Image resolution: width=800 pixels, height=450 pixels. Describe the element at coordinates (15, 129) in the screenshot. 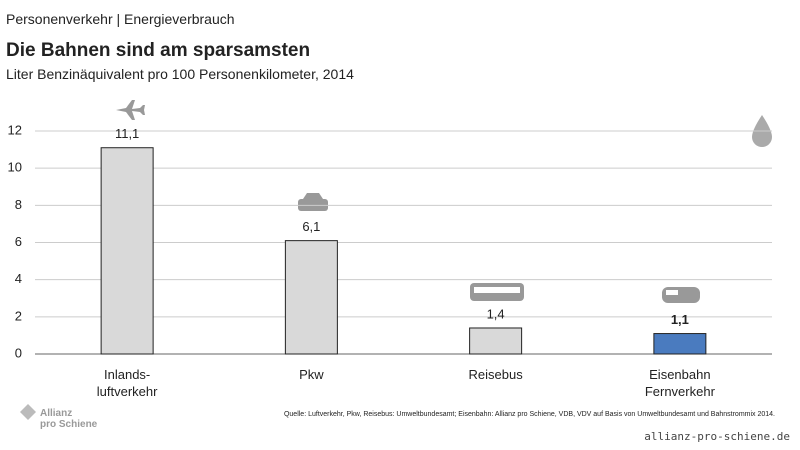

I see `y-tick-label: 12` at that location.